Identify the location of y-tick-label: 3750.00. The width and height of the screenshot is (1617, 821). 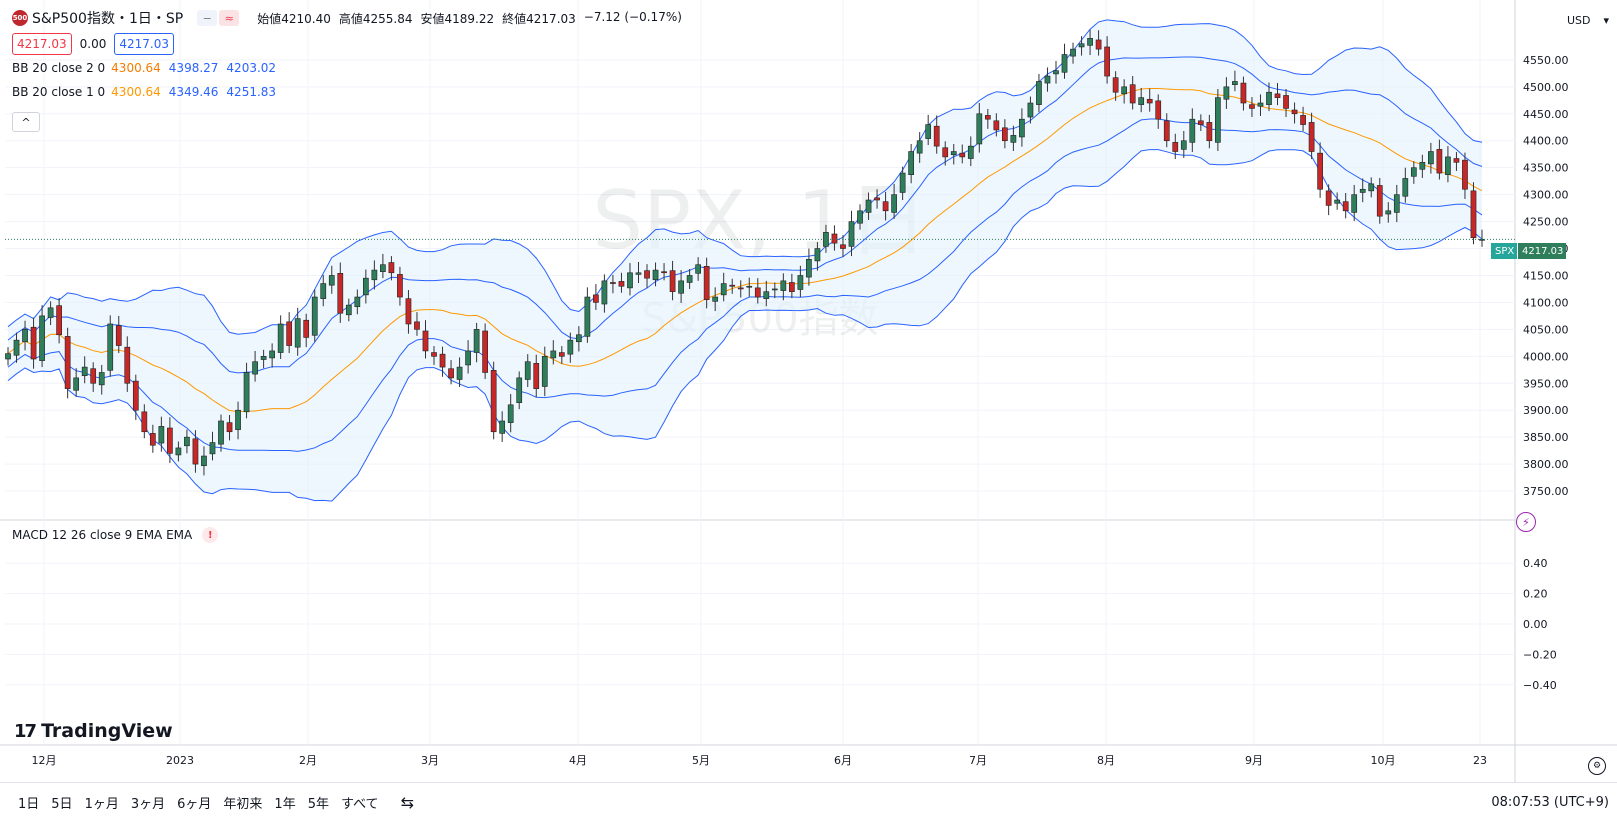
(1546, 491).